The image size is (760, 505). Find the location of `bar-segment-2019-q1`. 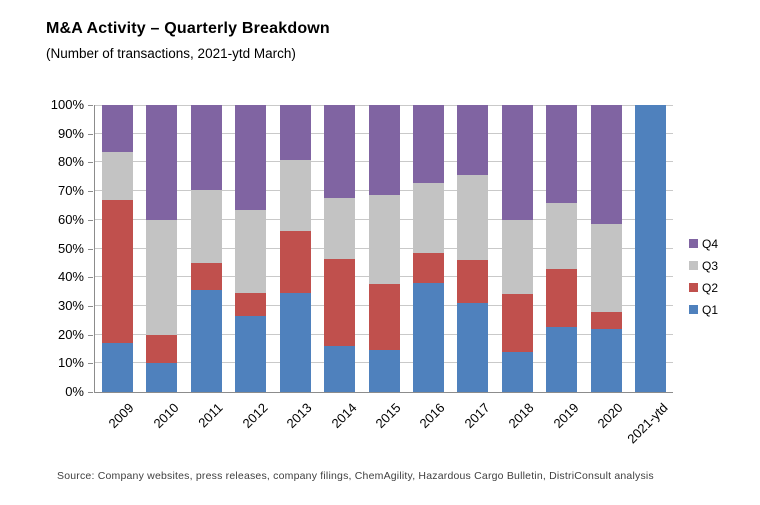

bar-segment-2019-q1 is located at coordinates (562, 359).